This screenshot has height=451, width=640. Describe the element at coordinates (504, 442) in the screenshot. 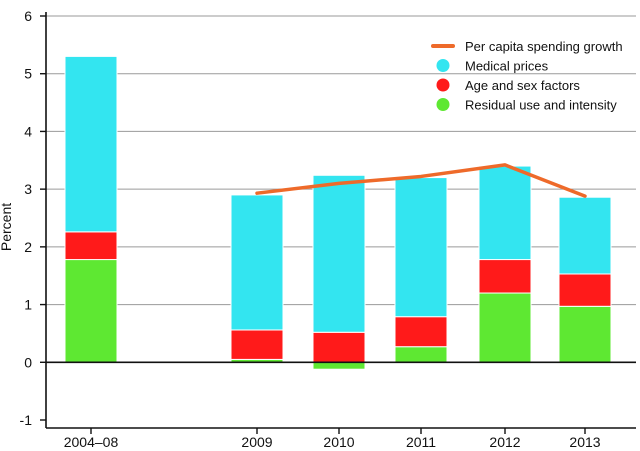

I see `x-tick-label: 2012` at that location.